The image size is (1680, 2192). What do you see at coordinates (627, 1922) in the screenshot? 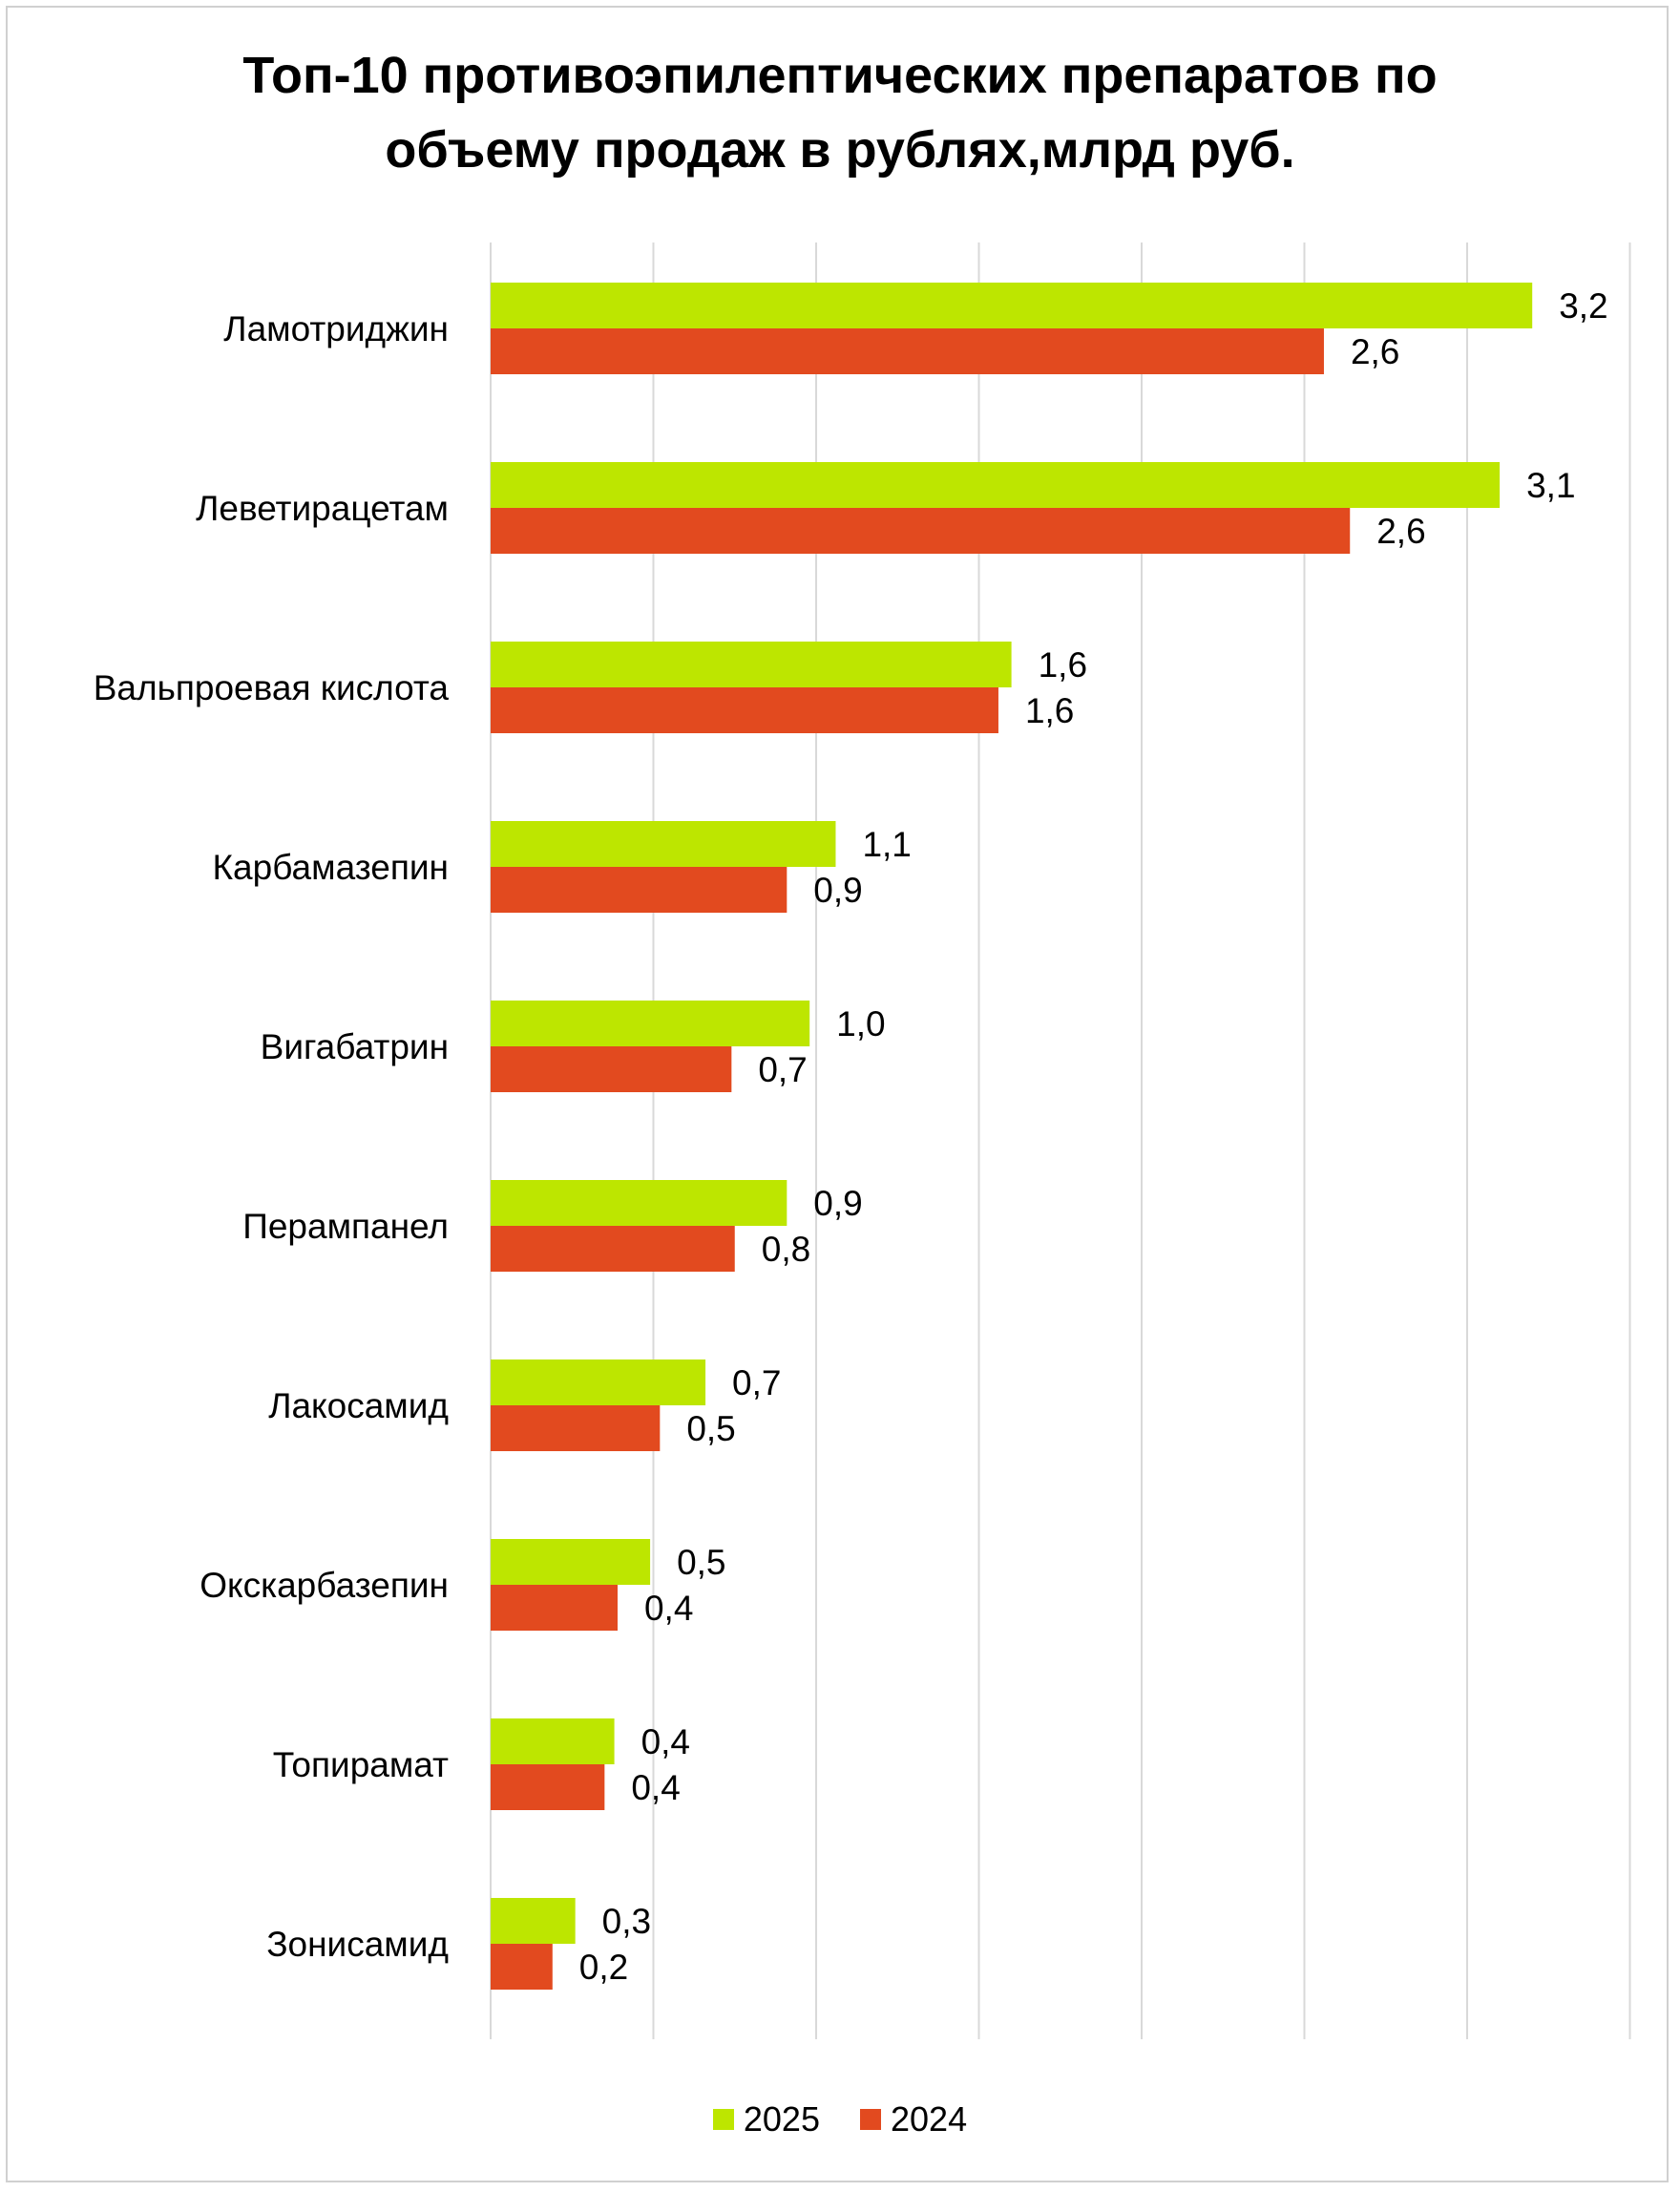
I see `data-label-2025-cat-9: 0,3` at bounding box center [627, 1922].